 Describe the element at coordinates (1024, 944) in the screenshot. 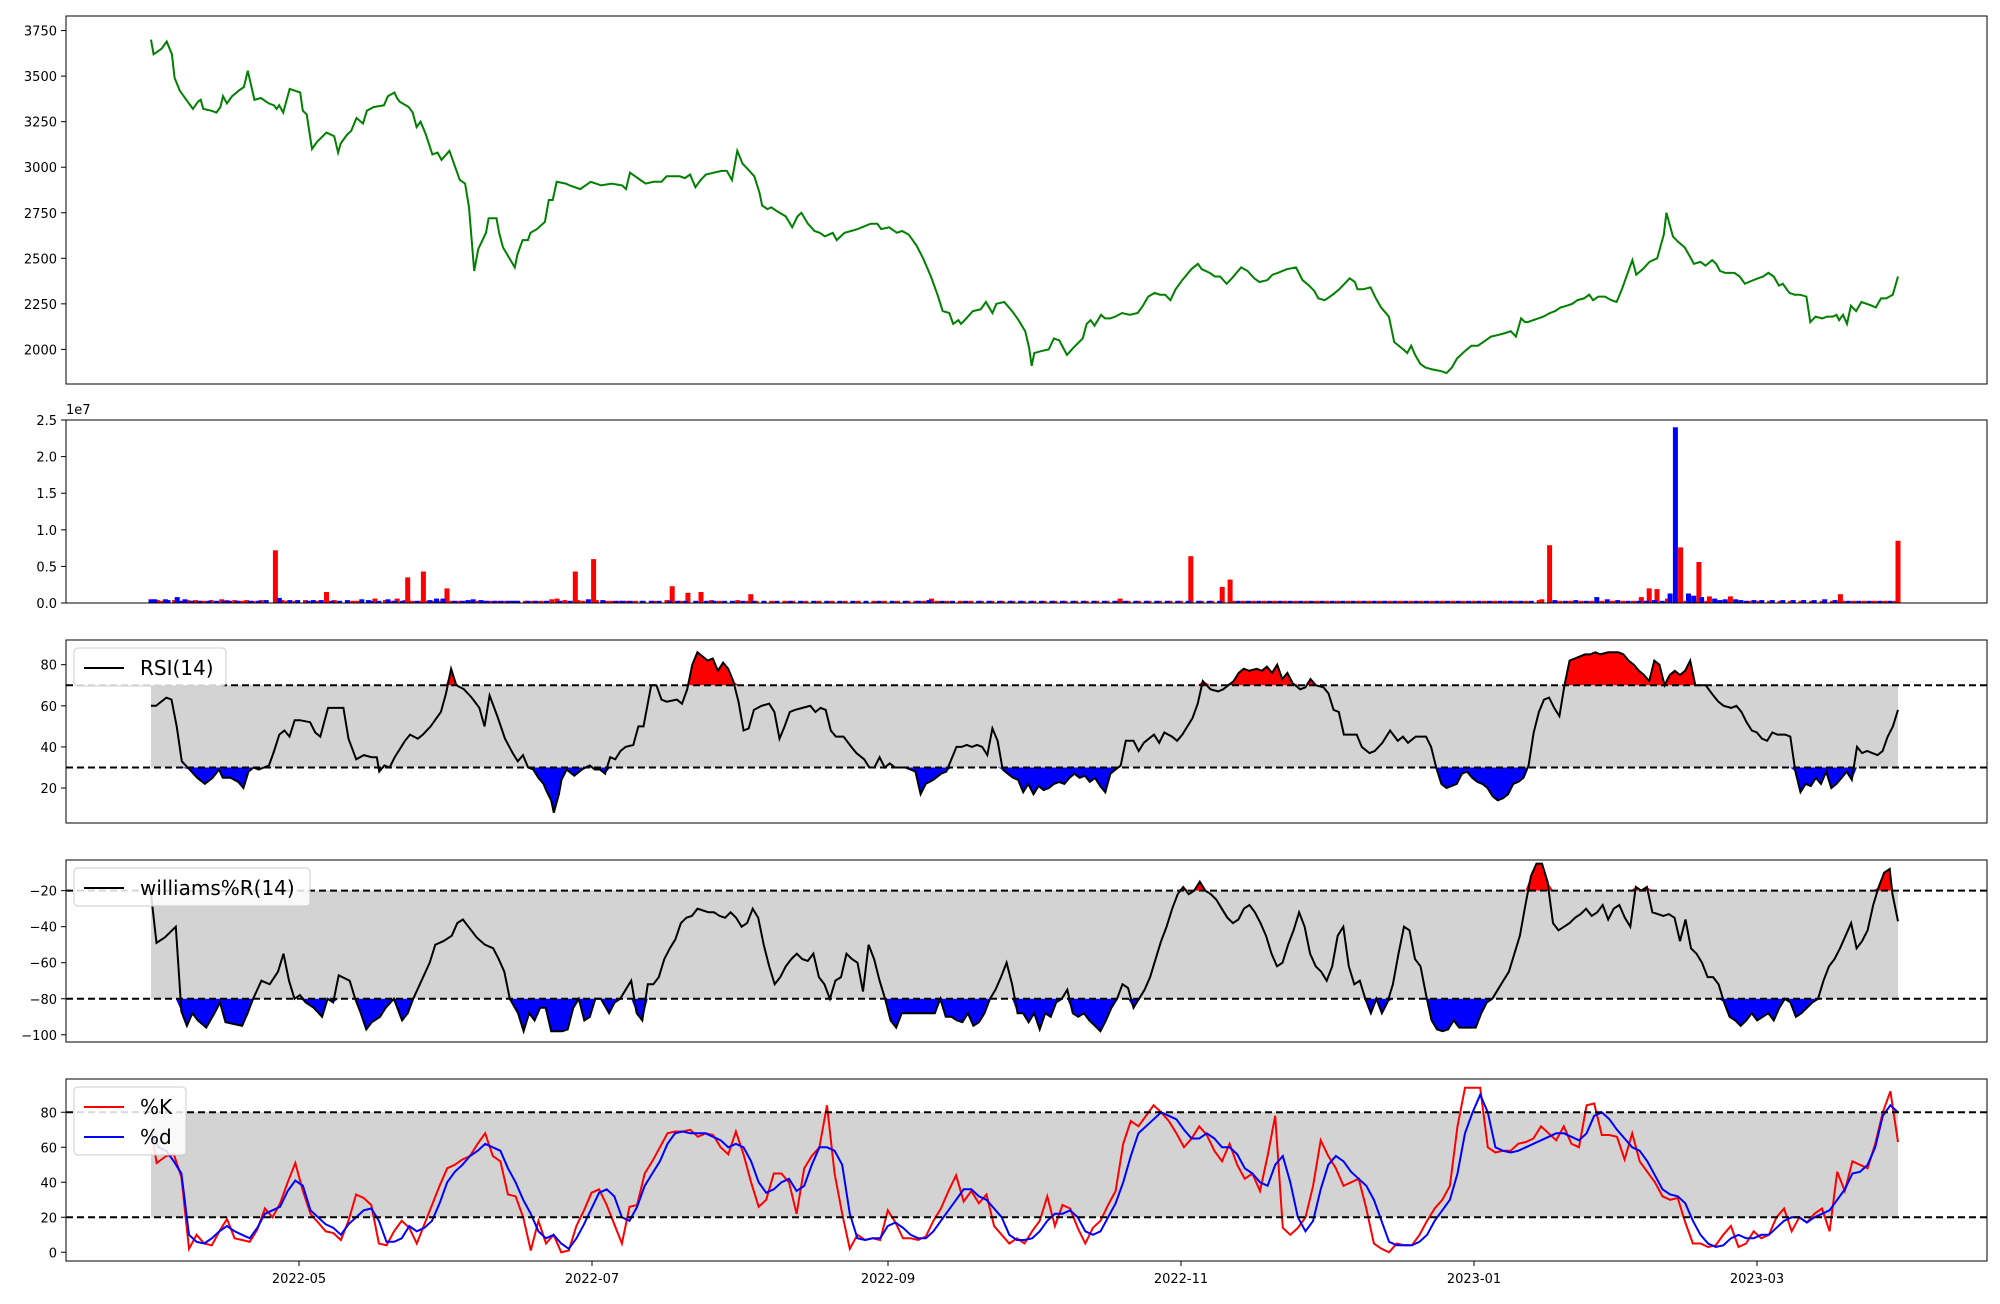

I see `williams-band` at that location.